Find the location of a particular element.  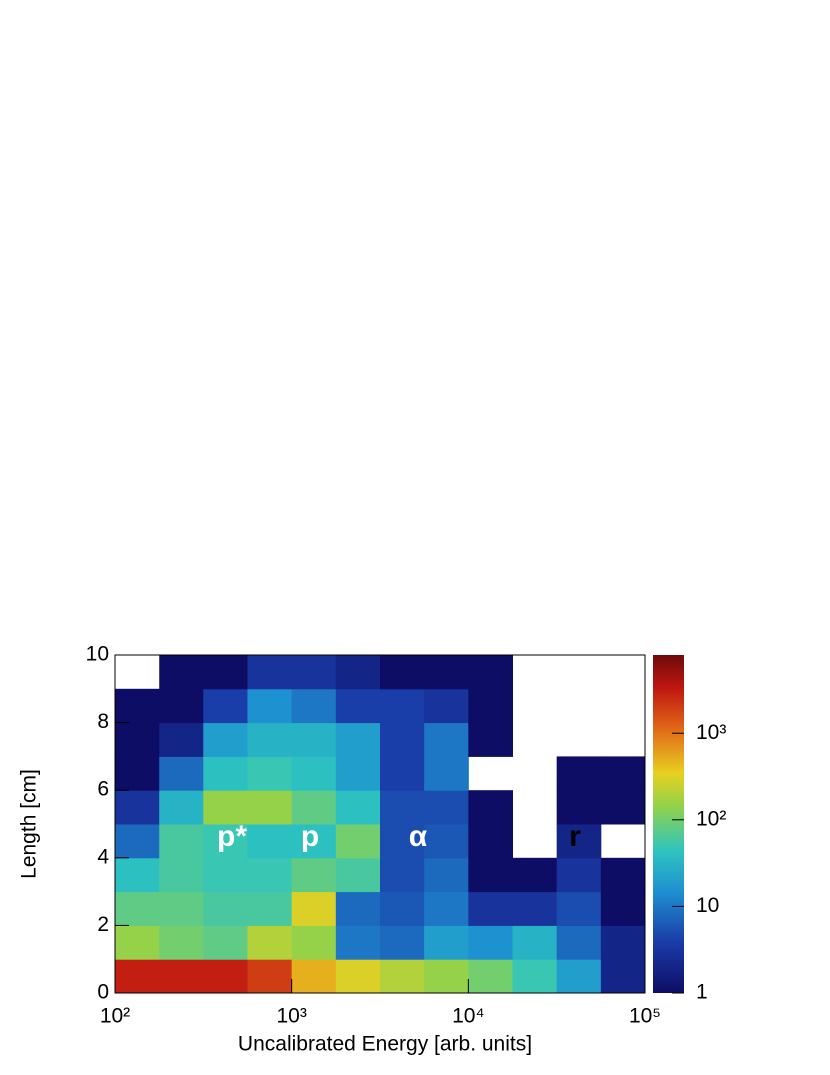

colorbar-tick-label: 10² is located at coordinates (711, 818).